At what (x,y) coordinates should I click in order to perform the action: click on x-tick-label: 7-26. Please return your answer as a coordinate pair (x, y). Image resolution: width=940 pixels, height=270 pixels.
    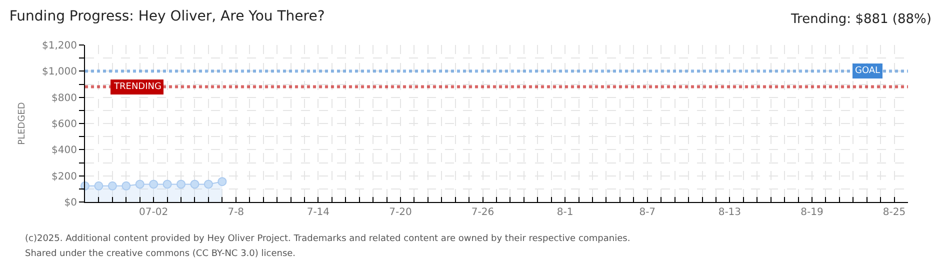
    Looking at the image, I should click on (482, 212).